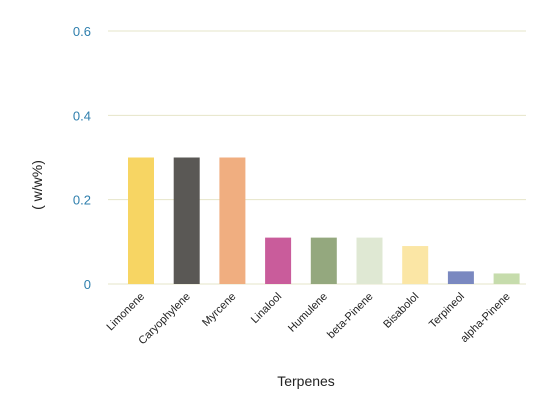  Describe the element at coordinates (308, 313) in the screenshot. I see `x-tick-label: Humulene` at that location.